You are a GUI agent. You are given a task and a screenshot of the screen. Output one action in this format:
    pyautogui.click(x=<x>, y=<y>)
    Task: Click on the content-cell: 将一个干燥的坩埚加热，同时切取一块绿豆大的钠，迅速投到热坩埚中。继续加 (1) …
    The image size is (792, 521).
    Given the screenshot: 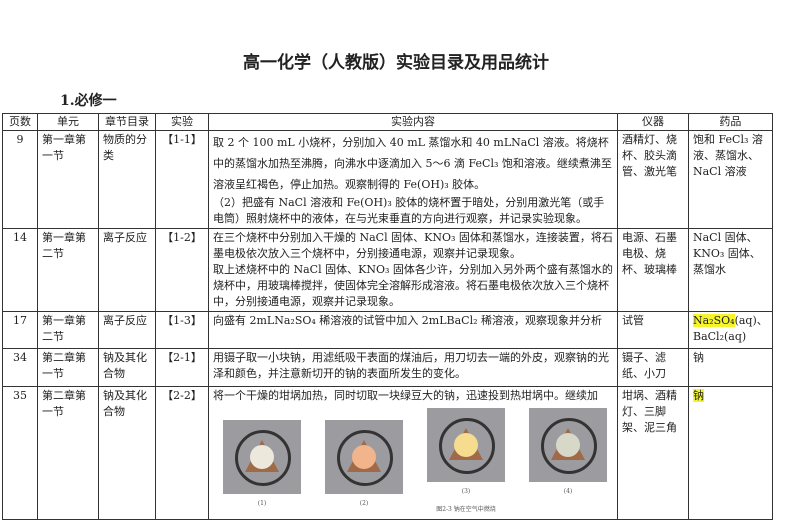 What is the action you would take?
    pyautogui.click(x=413, y=453)
    